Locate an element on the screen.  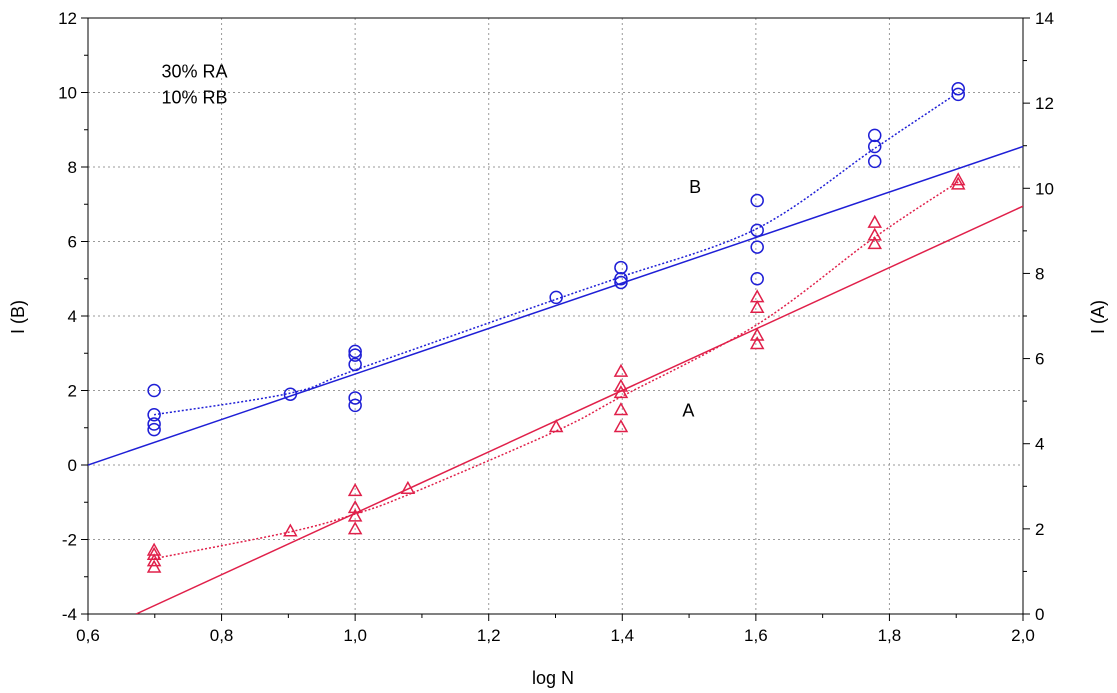
y-right-tick-label: 0 is located at coordinates (1039, 614).